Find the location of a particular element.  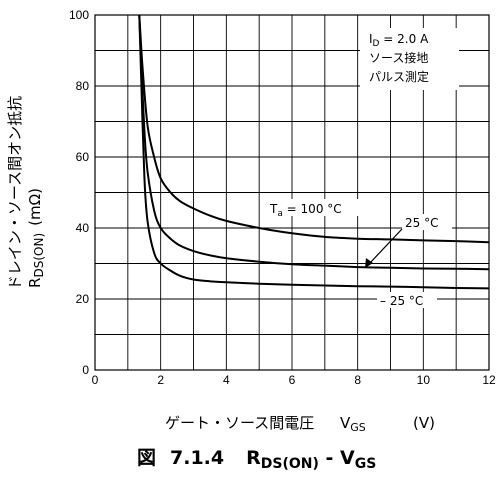

x-tick-label: 12 is located at coordinates (489, 380).